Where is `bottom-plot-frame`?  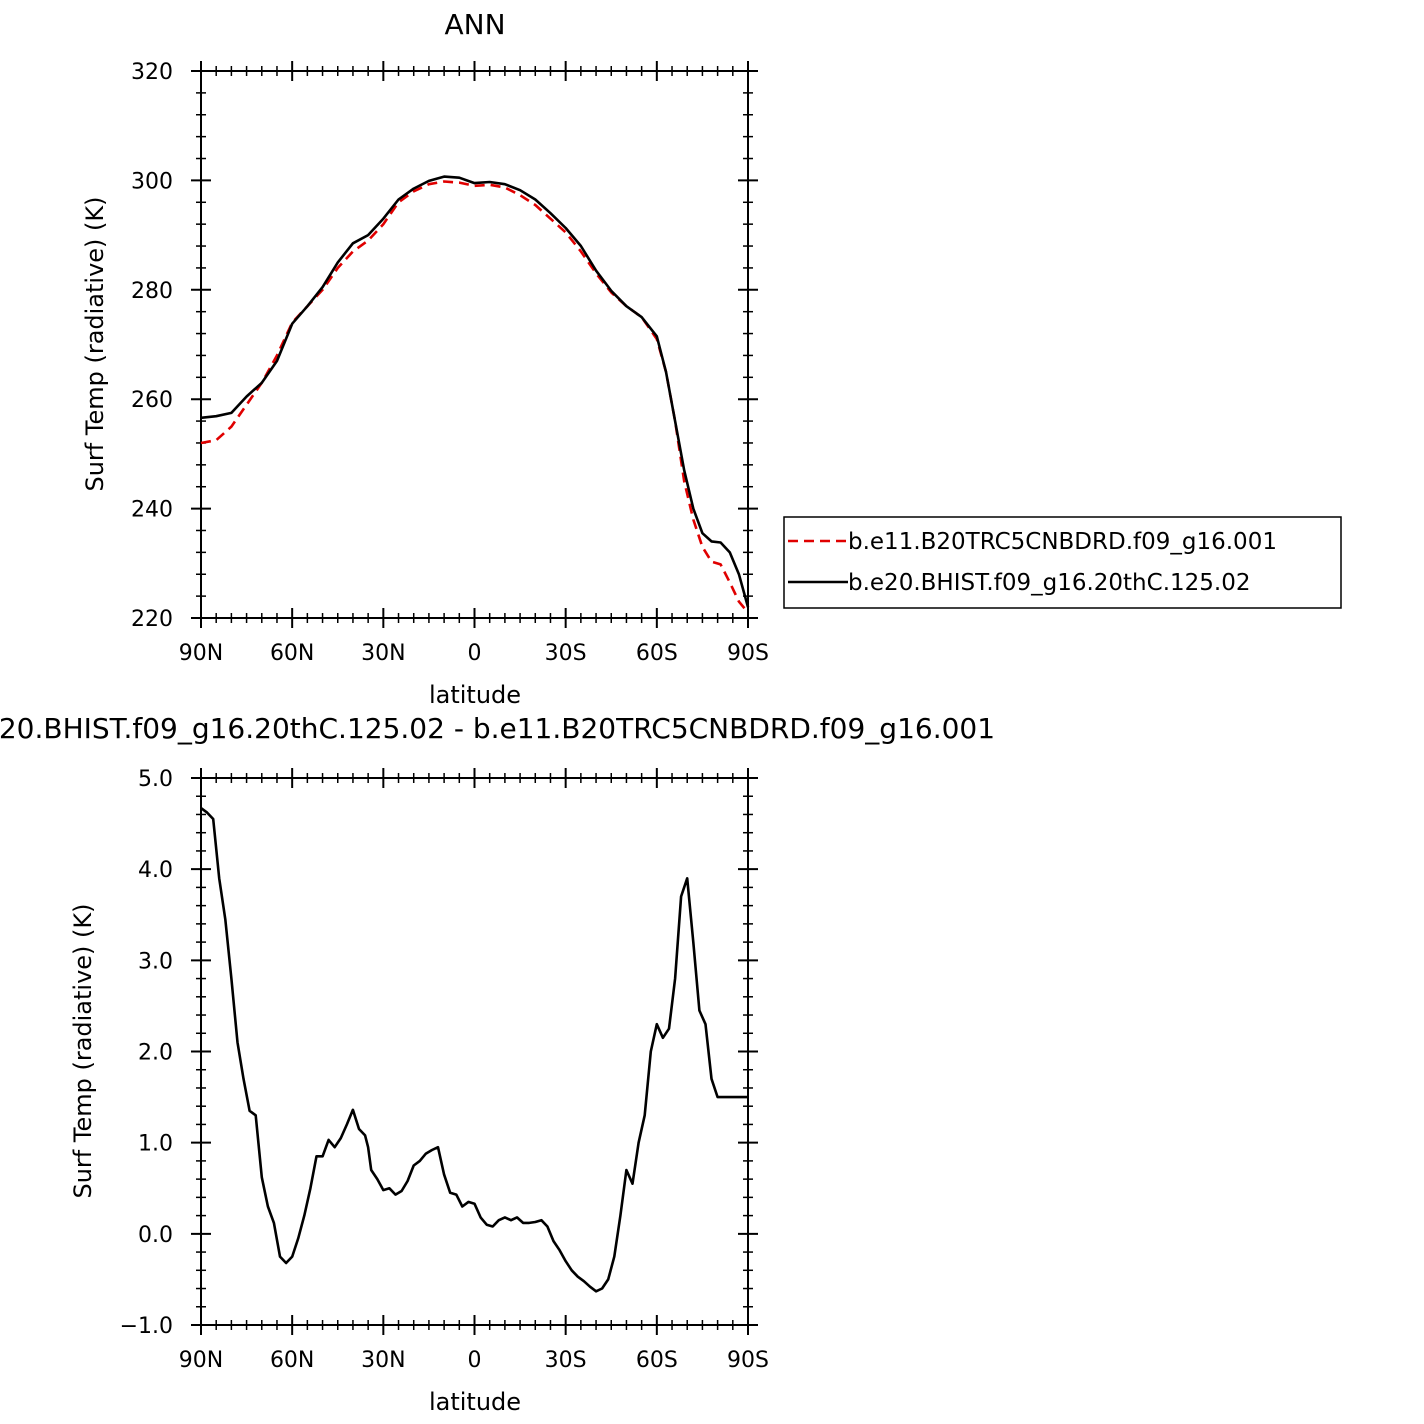
bottom-plot-frame is located at coordinates (474, 1051).